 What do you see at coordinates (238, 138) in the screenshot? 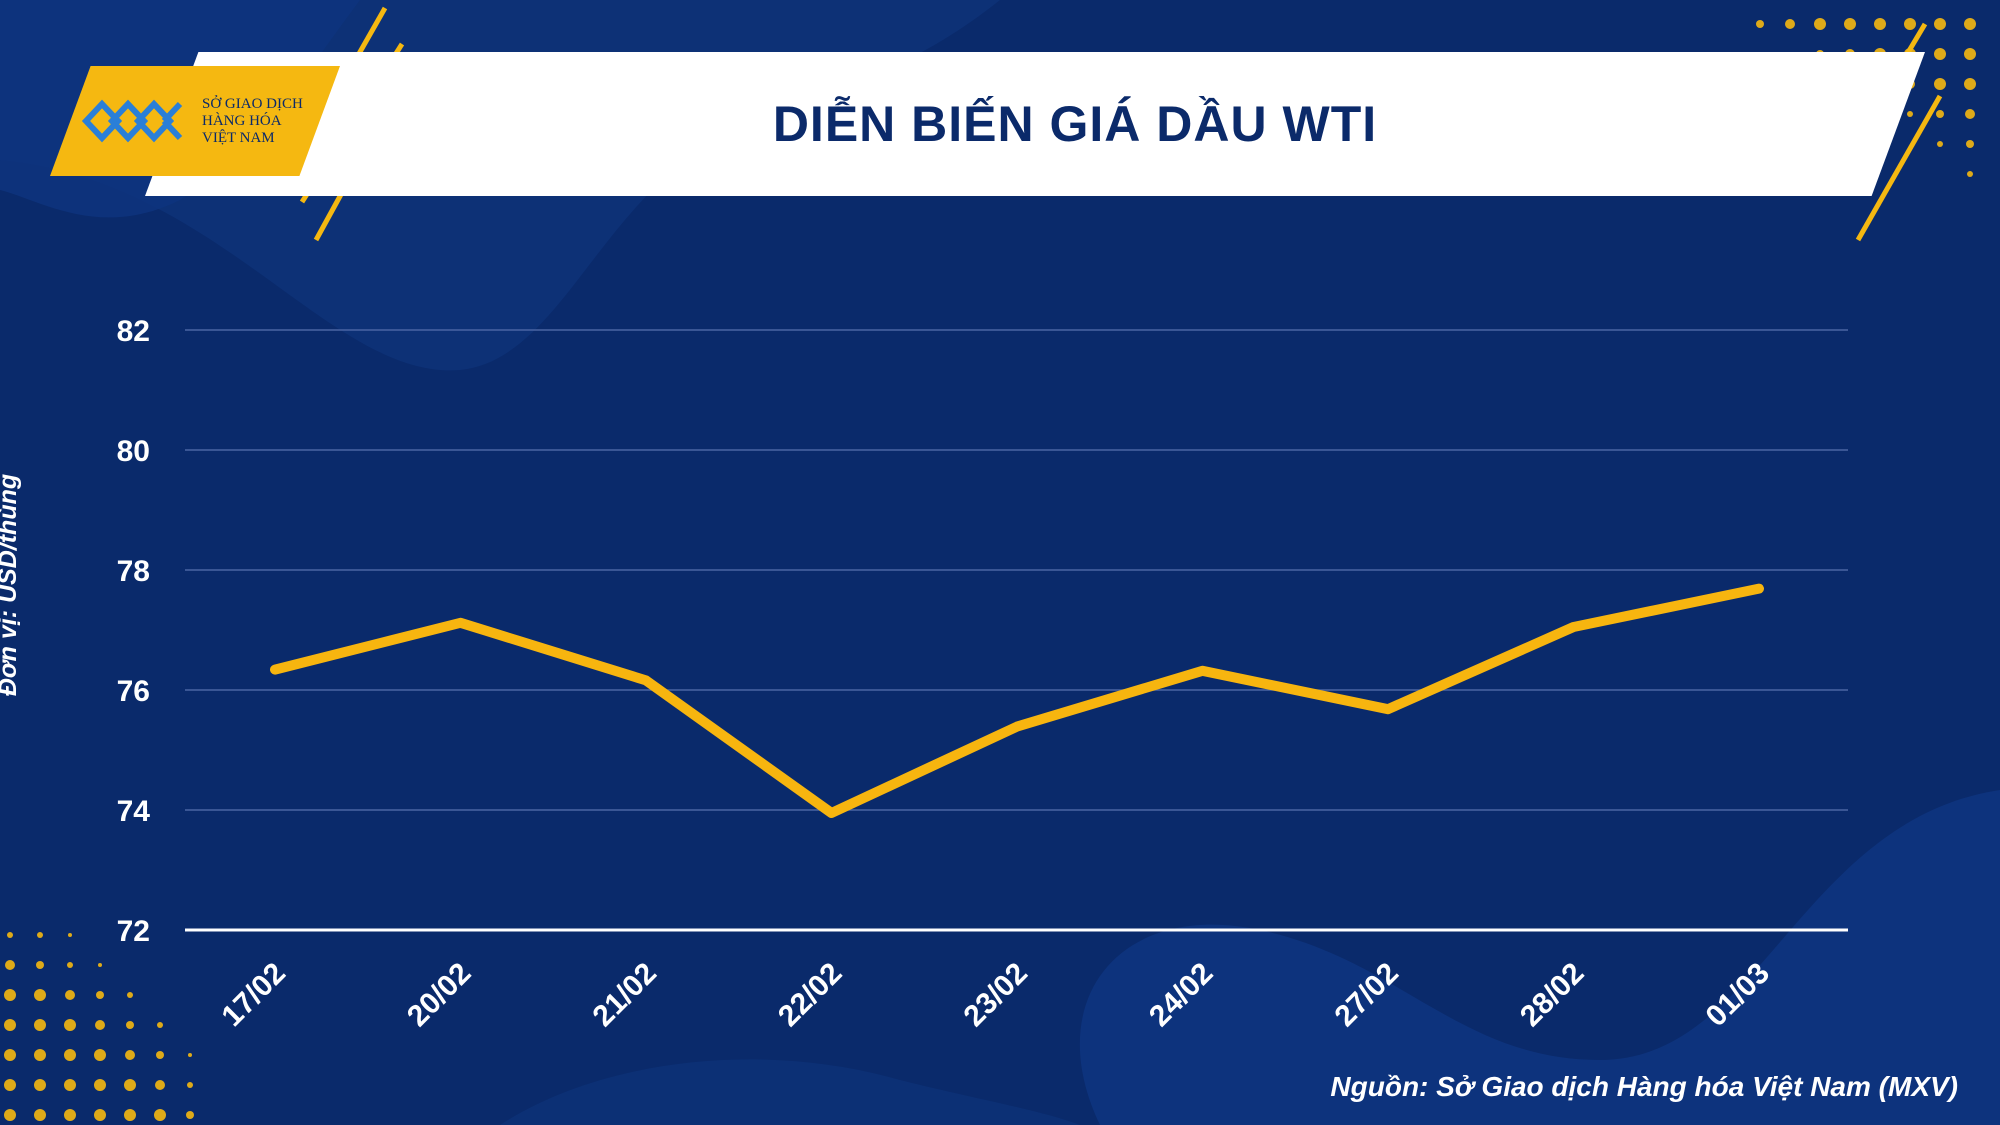
I see `logo-line: VIỆT NAM` at bounding box center [238, 138].